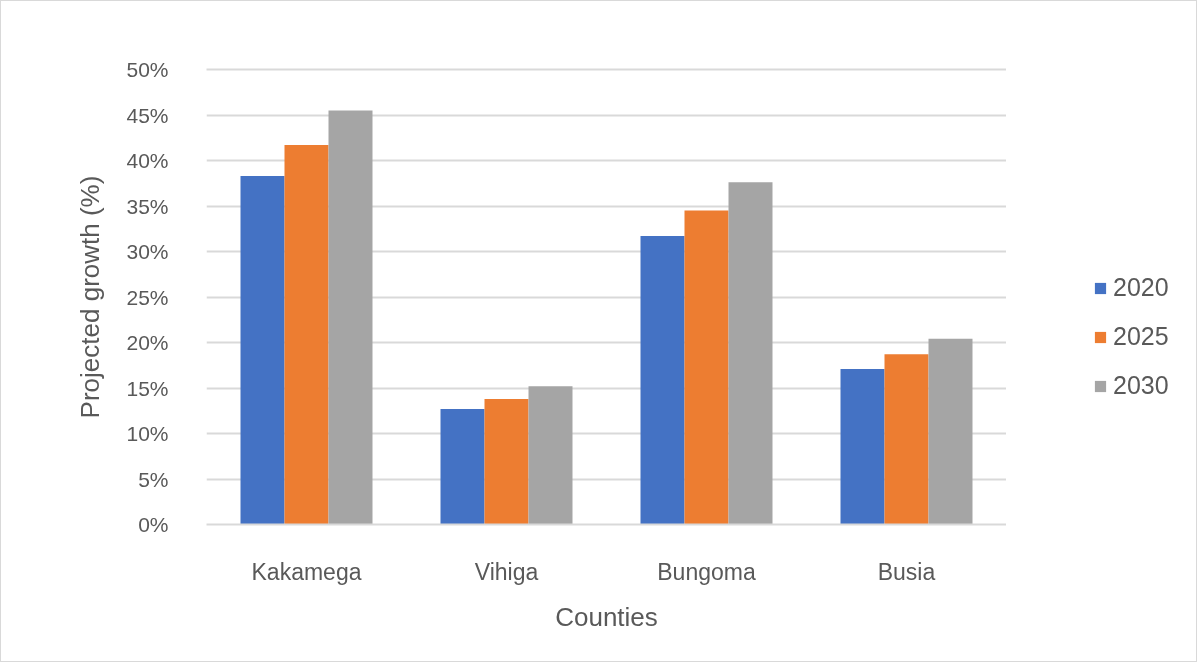 The height and width of the screenshot is (668, 1203). What do you see at coordinates (147, 251) in the screenshot?
I see `y-tick-label: 30%` at bounding box center [147, 251].